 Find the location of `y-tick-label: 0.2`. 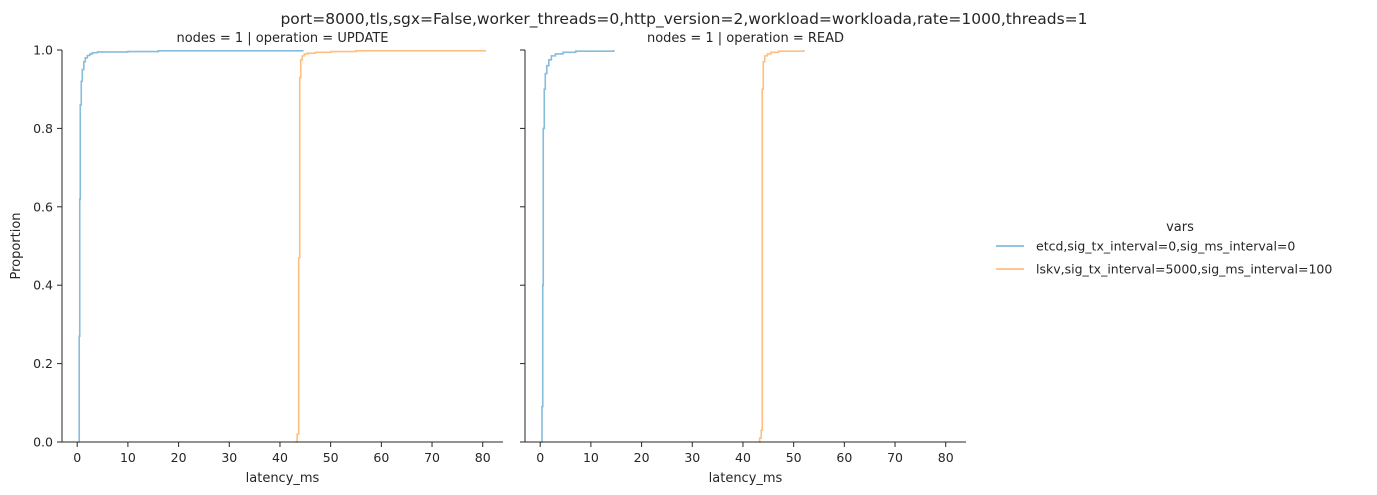

y-tick-label: 0.2 is located at coordinates (43, 363).